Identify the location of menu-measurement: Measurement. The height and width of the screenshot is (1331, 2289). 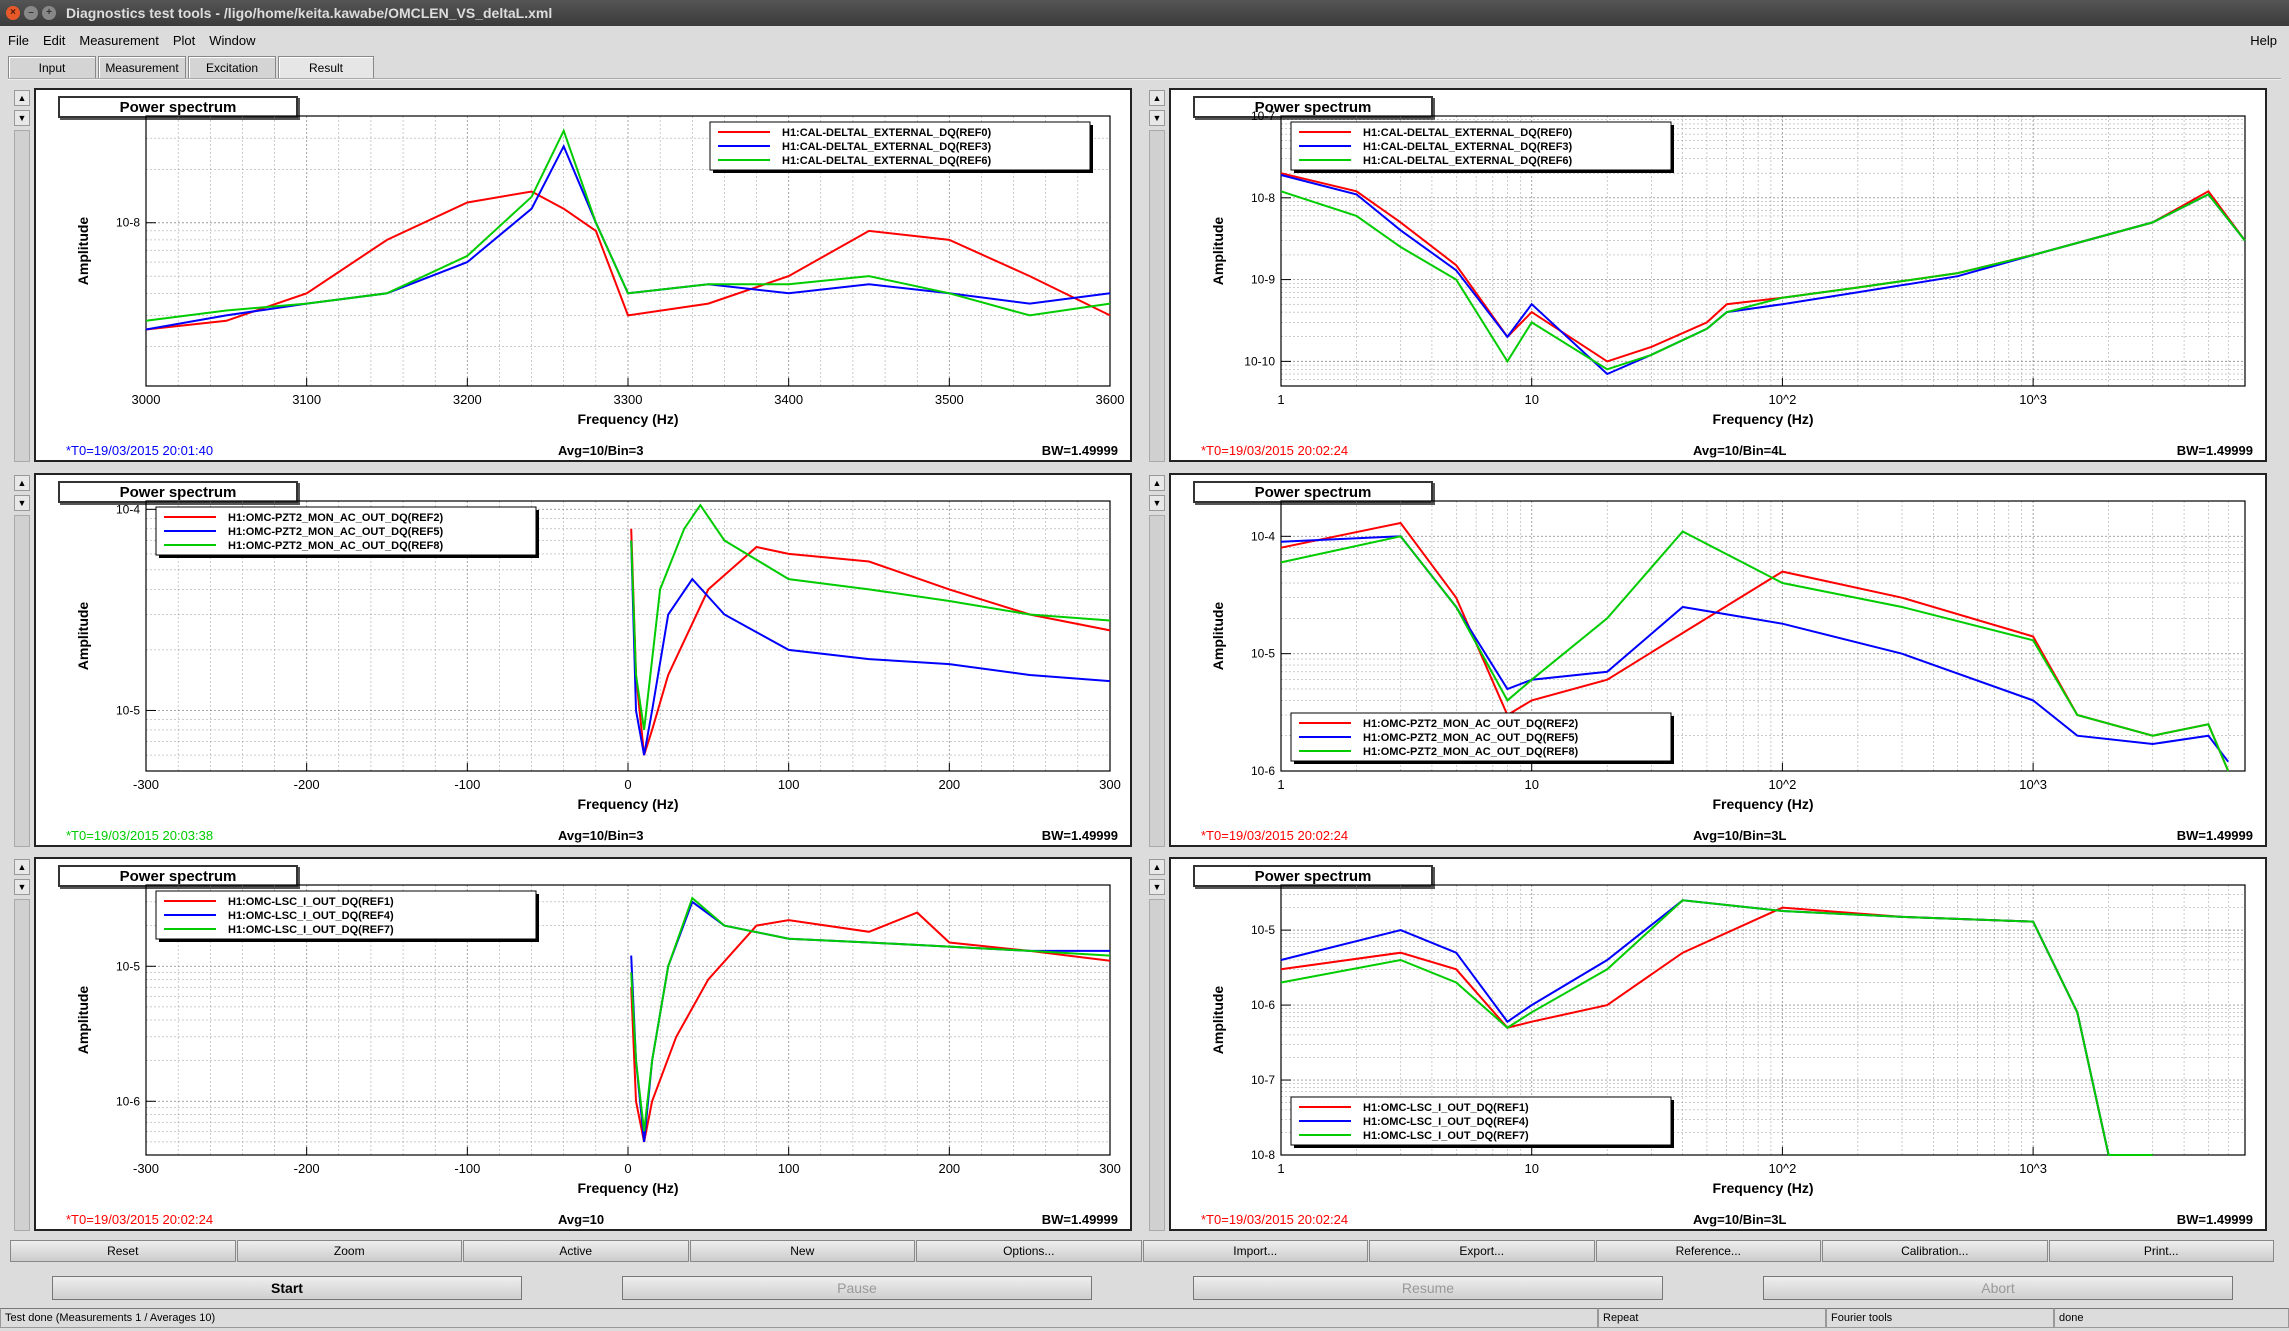
(119, 40).